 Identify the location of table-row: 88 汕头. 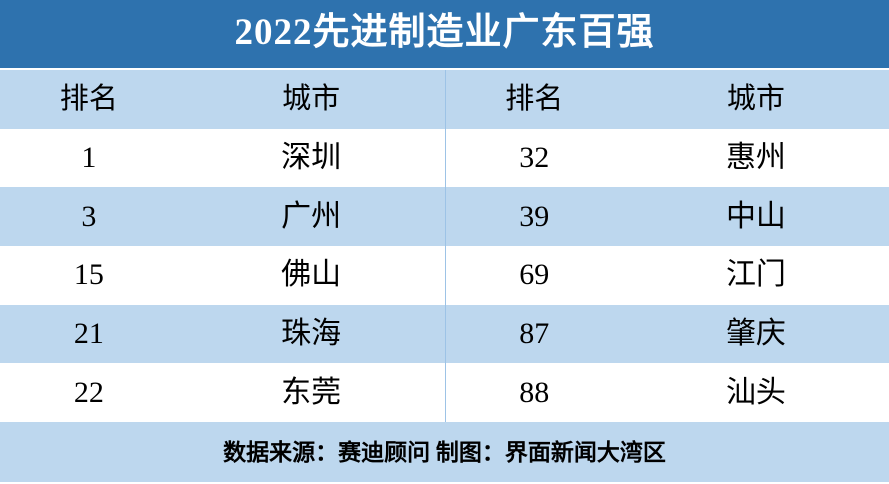
(667, 392).